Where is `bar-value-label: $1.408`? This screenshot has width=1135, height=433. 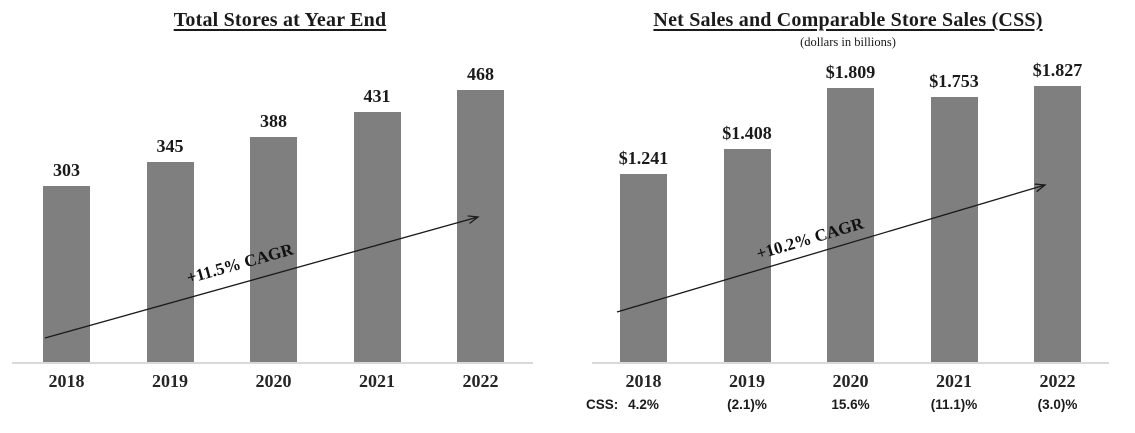
bar-value-label: $1.408 is located at coordinates (747, 133).